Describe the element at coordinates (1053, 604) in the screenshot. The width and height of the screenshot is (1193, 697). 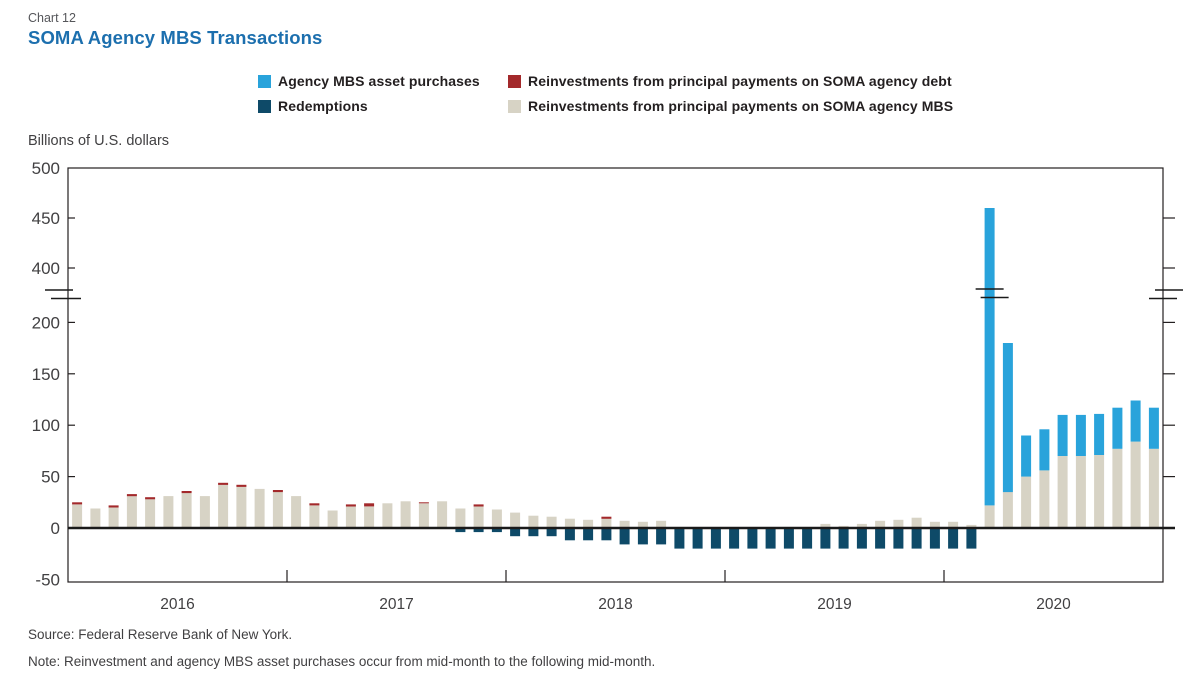
I see `x-year-label: 2020` at that location.